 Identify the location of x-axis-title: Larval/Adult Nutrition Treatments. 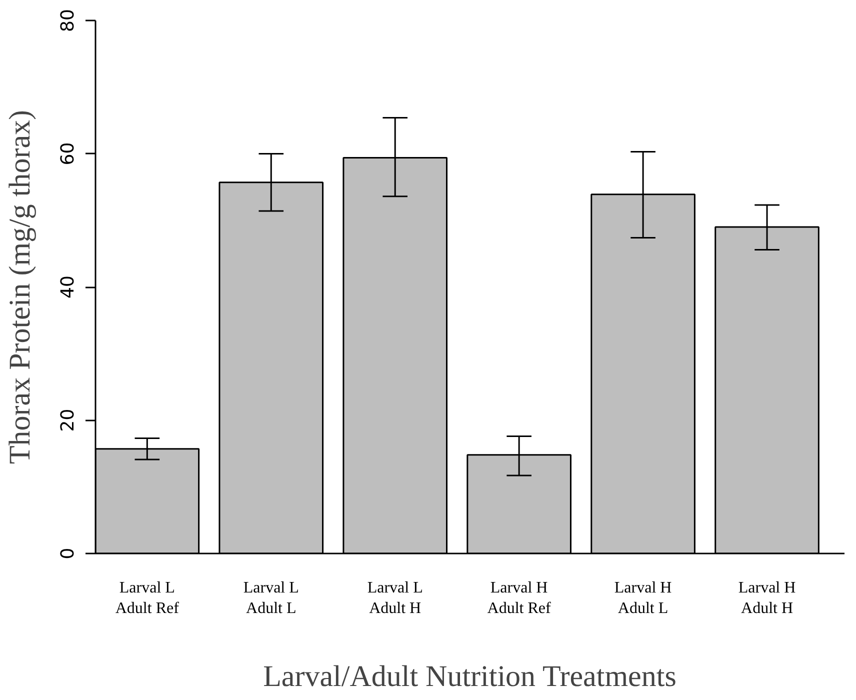
(469, 676).